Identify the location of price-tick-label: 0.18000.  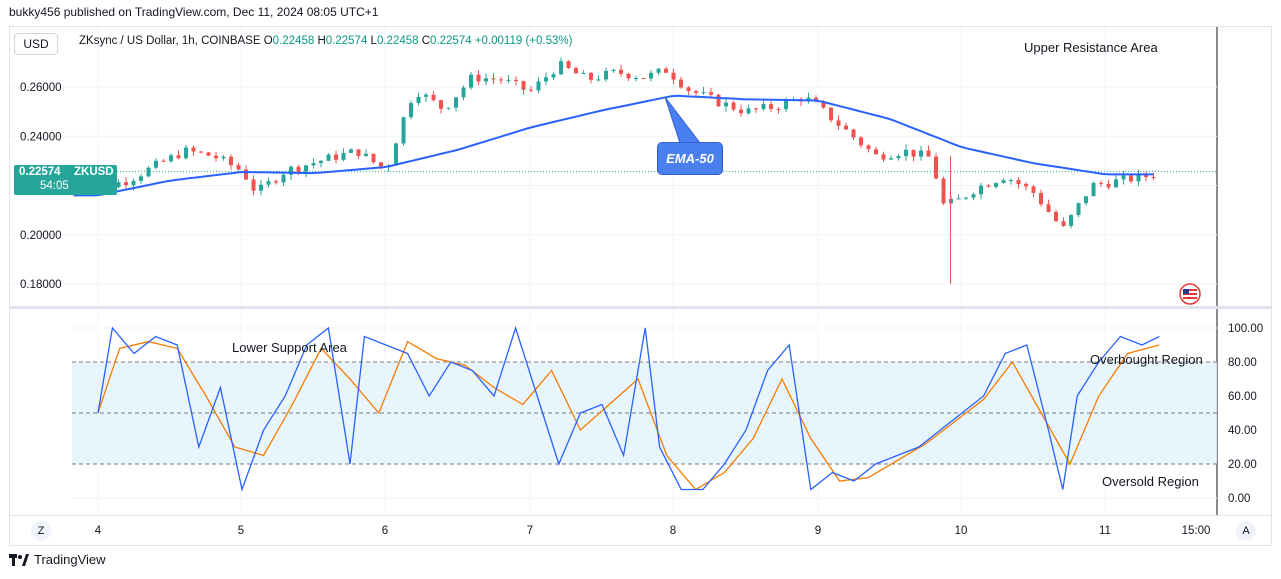
(41, 285).